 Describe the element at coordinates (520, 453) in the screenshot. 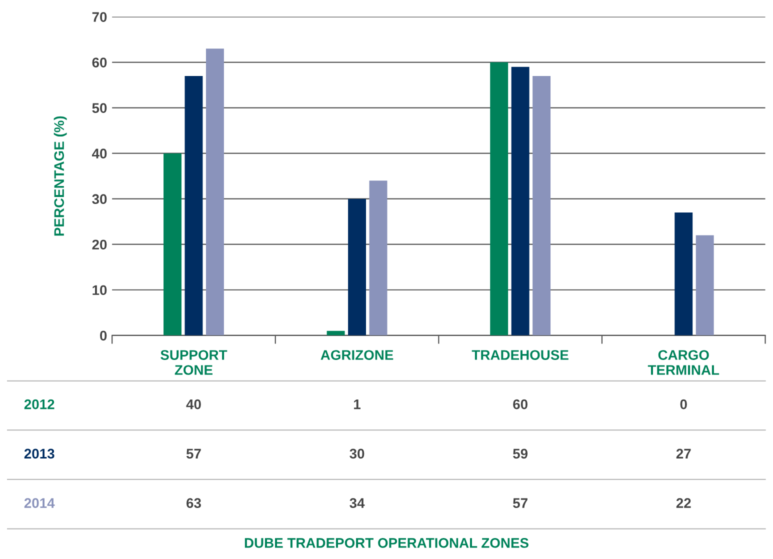

I see `data-label: 59` at that location.